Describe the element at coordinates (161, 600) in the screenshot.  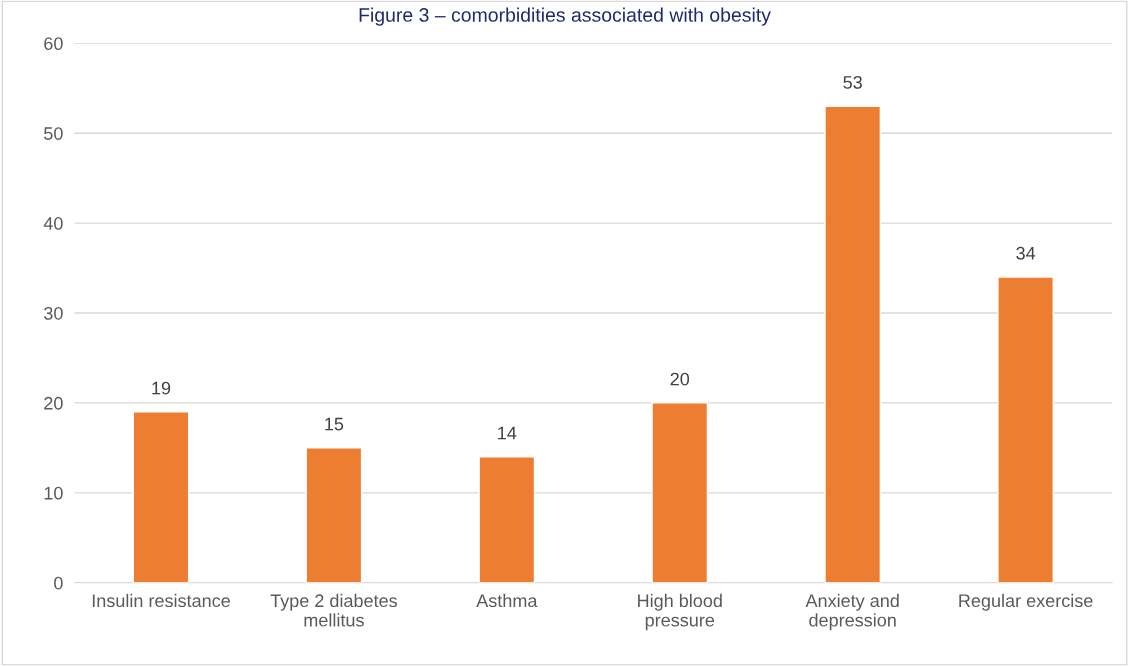
I see `x-tick-label: Insulin resistance` at that location.